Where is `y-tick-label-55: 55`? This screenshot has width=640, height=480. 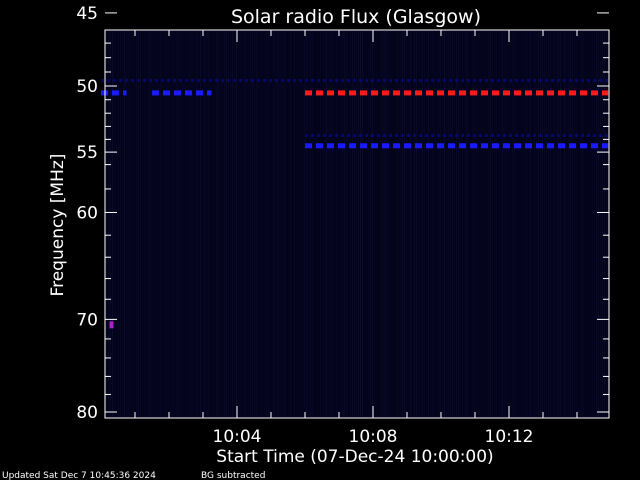 y-tick-label-55: 55 is located at coordinates (87, 153).